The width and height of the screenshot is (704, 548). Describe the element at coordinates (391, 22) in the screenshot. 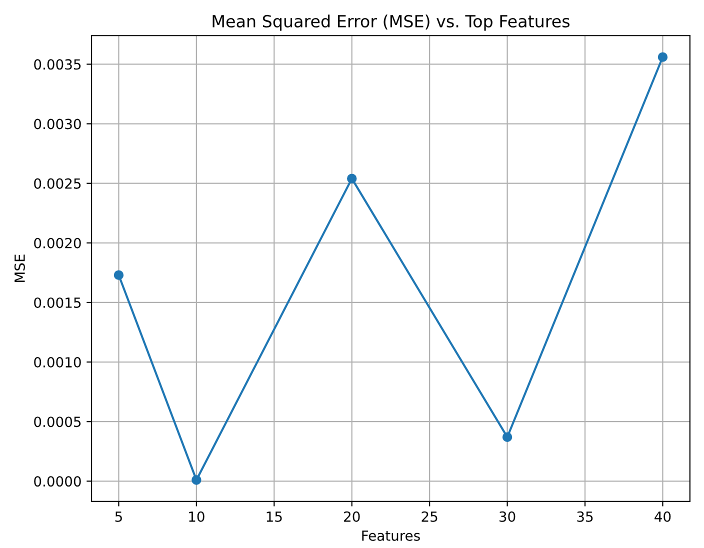

I see `chart-title: Mean Squared Error (MSE) vs. Top Features` at that location.